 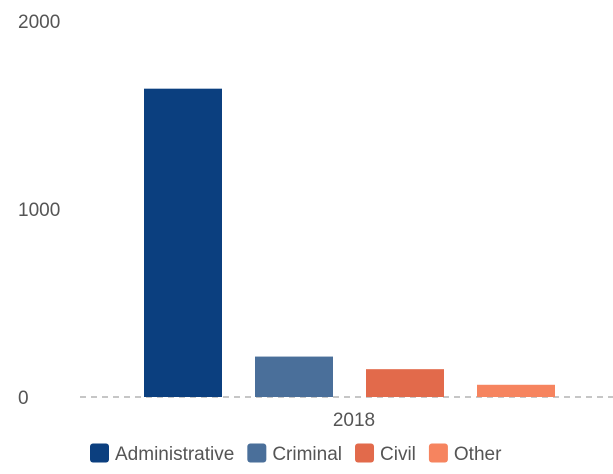 I want to click on x-tick-label: 2018, so click(x=354, y=420).